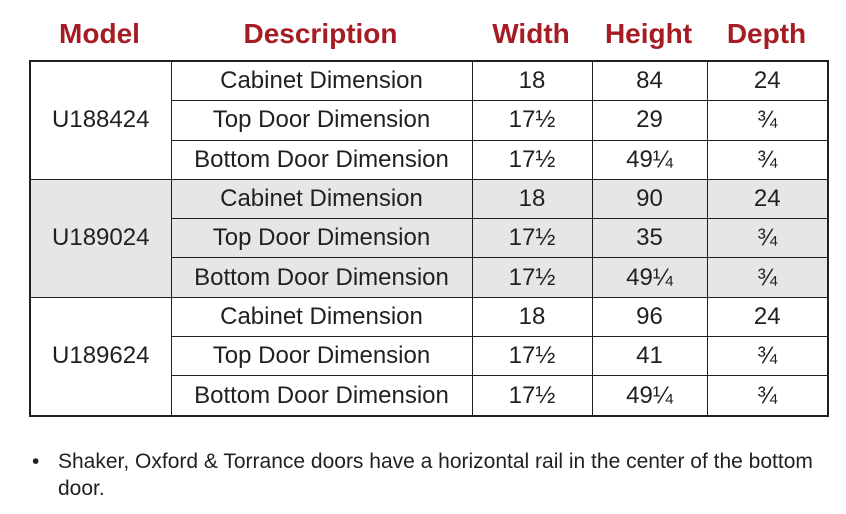 The width and height of the screenshot is (846, 514). What do you see at coordinates (649, 120) in the screenshot?
I see `height-cell: 29` at bounding box center [649, 120].